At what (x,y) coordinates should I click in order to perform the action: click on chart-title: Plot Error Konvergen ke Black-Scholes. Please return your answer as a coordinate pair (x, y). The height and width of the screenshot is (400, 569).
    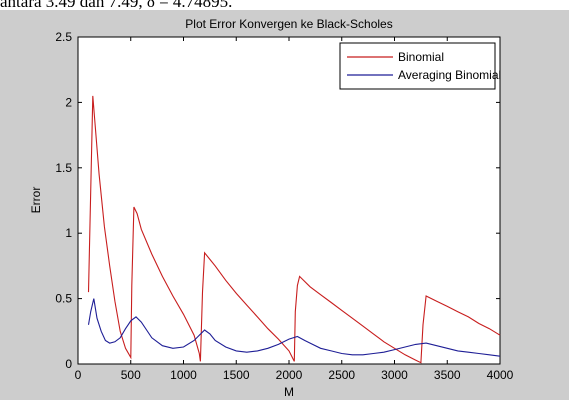
    Looking at the image, I should click on (288, 24).